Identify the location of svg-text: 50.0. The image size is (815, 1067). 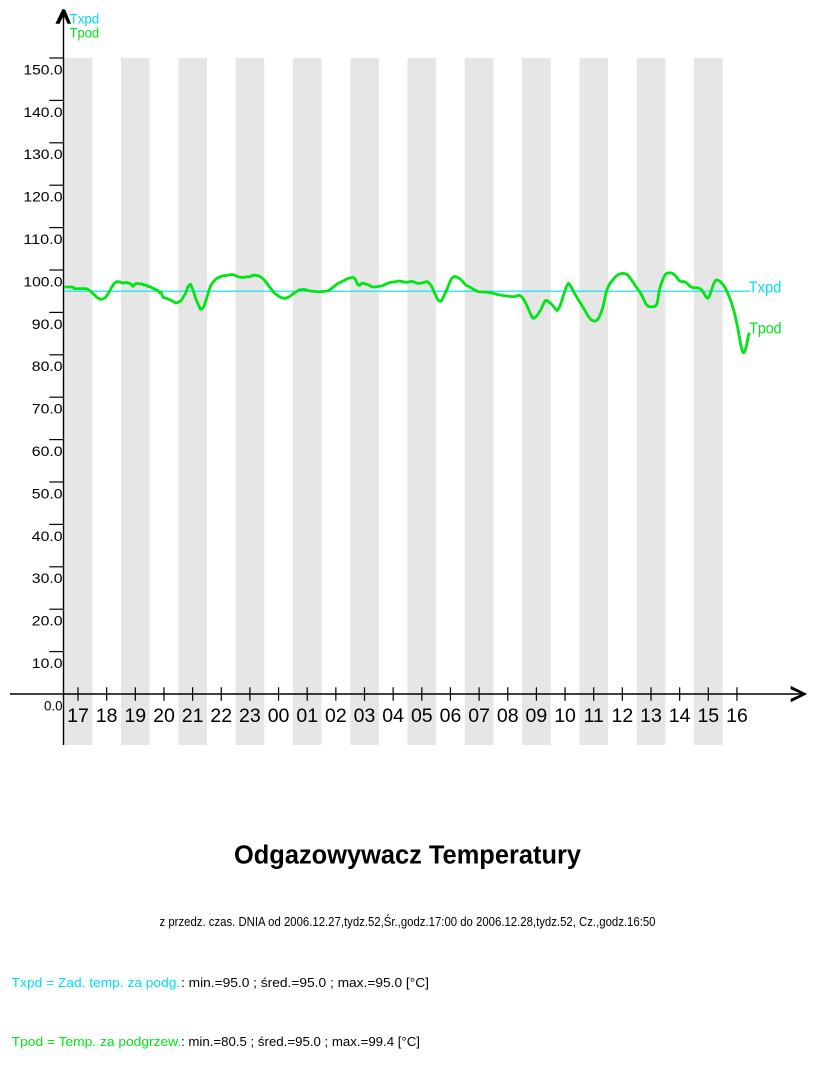
(47, 493).